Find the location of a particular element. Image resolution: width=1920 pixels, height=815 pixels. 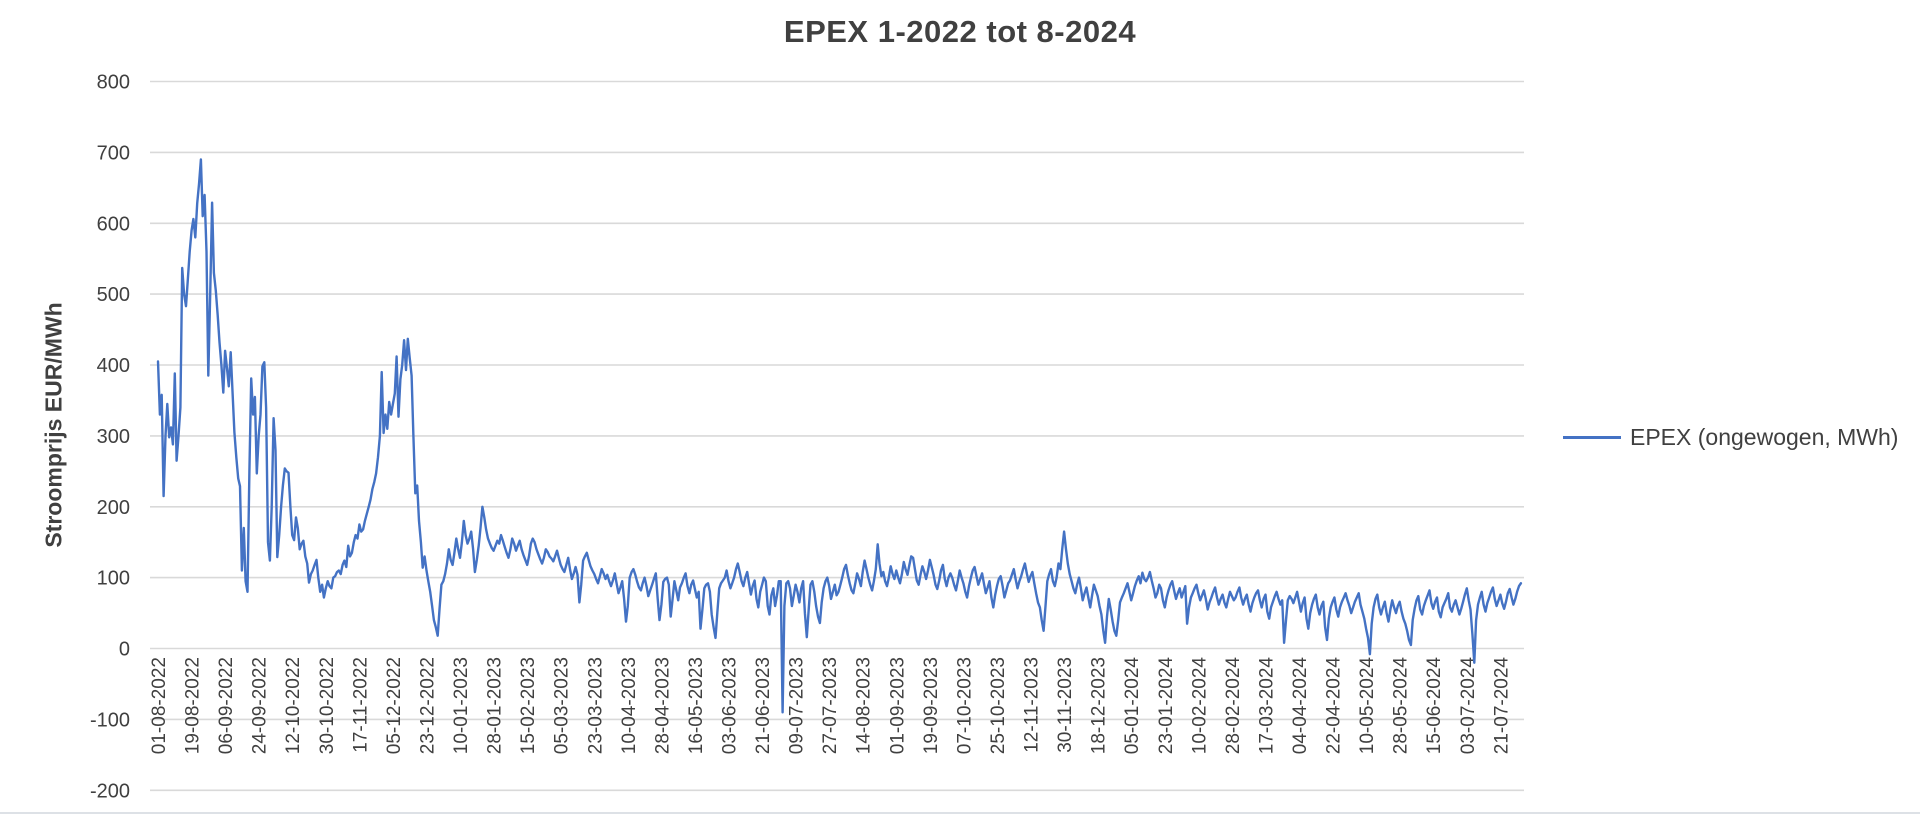

x-tick-label: 23-03-2023 is located at coordinates (595, 705).